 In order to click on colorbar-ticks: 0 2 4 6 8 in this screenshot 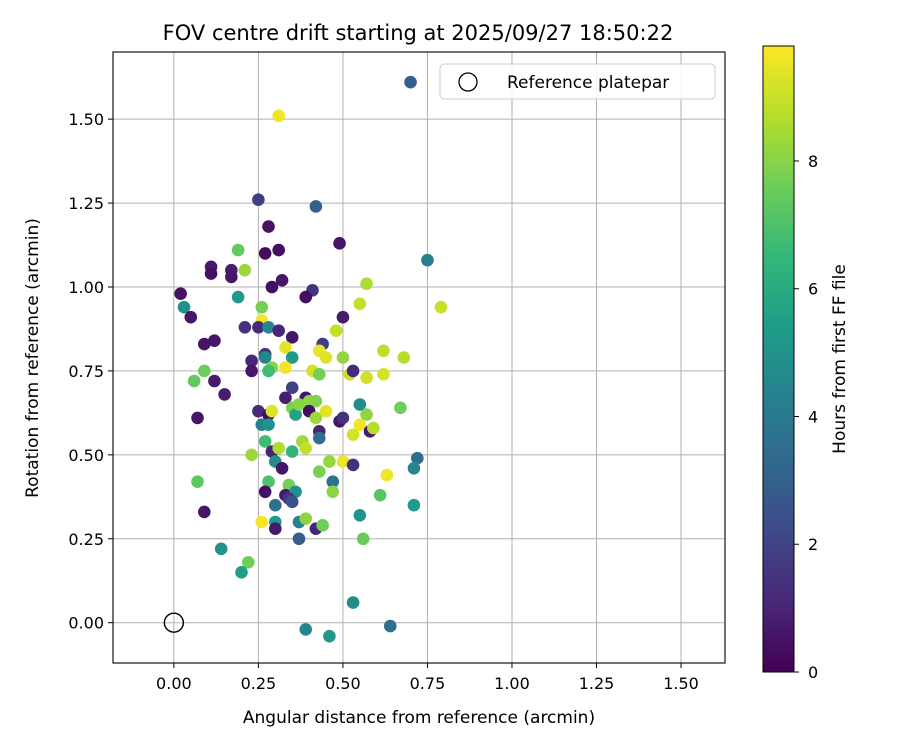, I will do `click(806, 417)`.